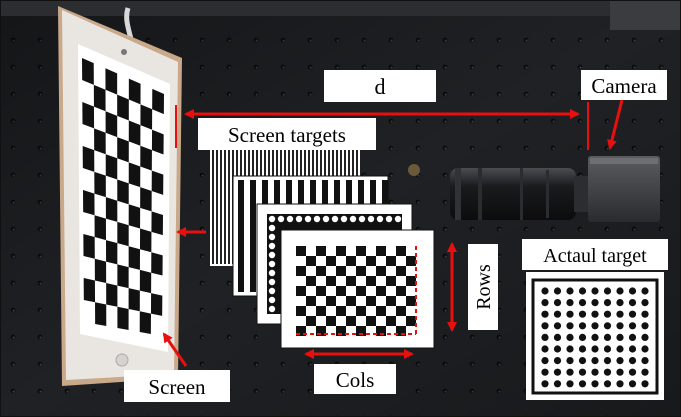 Image resolution: width=681 pixels, height=417 pixels. Describe the element at coordinates (555, 189) in the screenshot. I see `camera` at that location.